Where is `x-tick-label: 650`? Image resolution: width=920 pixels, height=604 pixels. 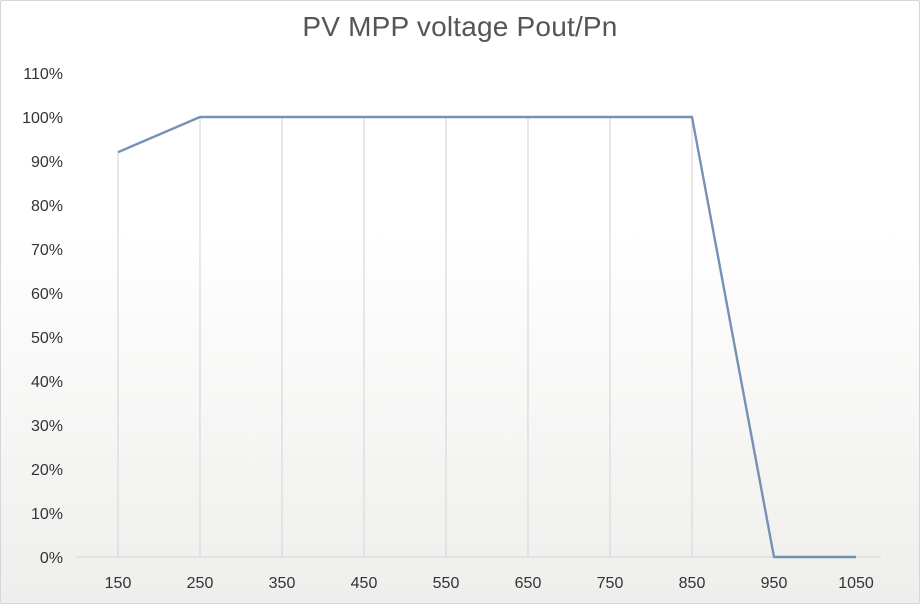 x-tick-label: 650 is located at coordinates (528, 583).